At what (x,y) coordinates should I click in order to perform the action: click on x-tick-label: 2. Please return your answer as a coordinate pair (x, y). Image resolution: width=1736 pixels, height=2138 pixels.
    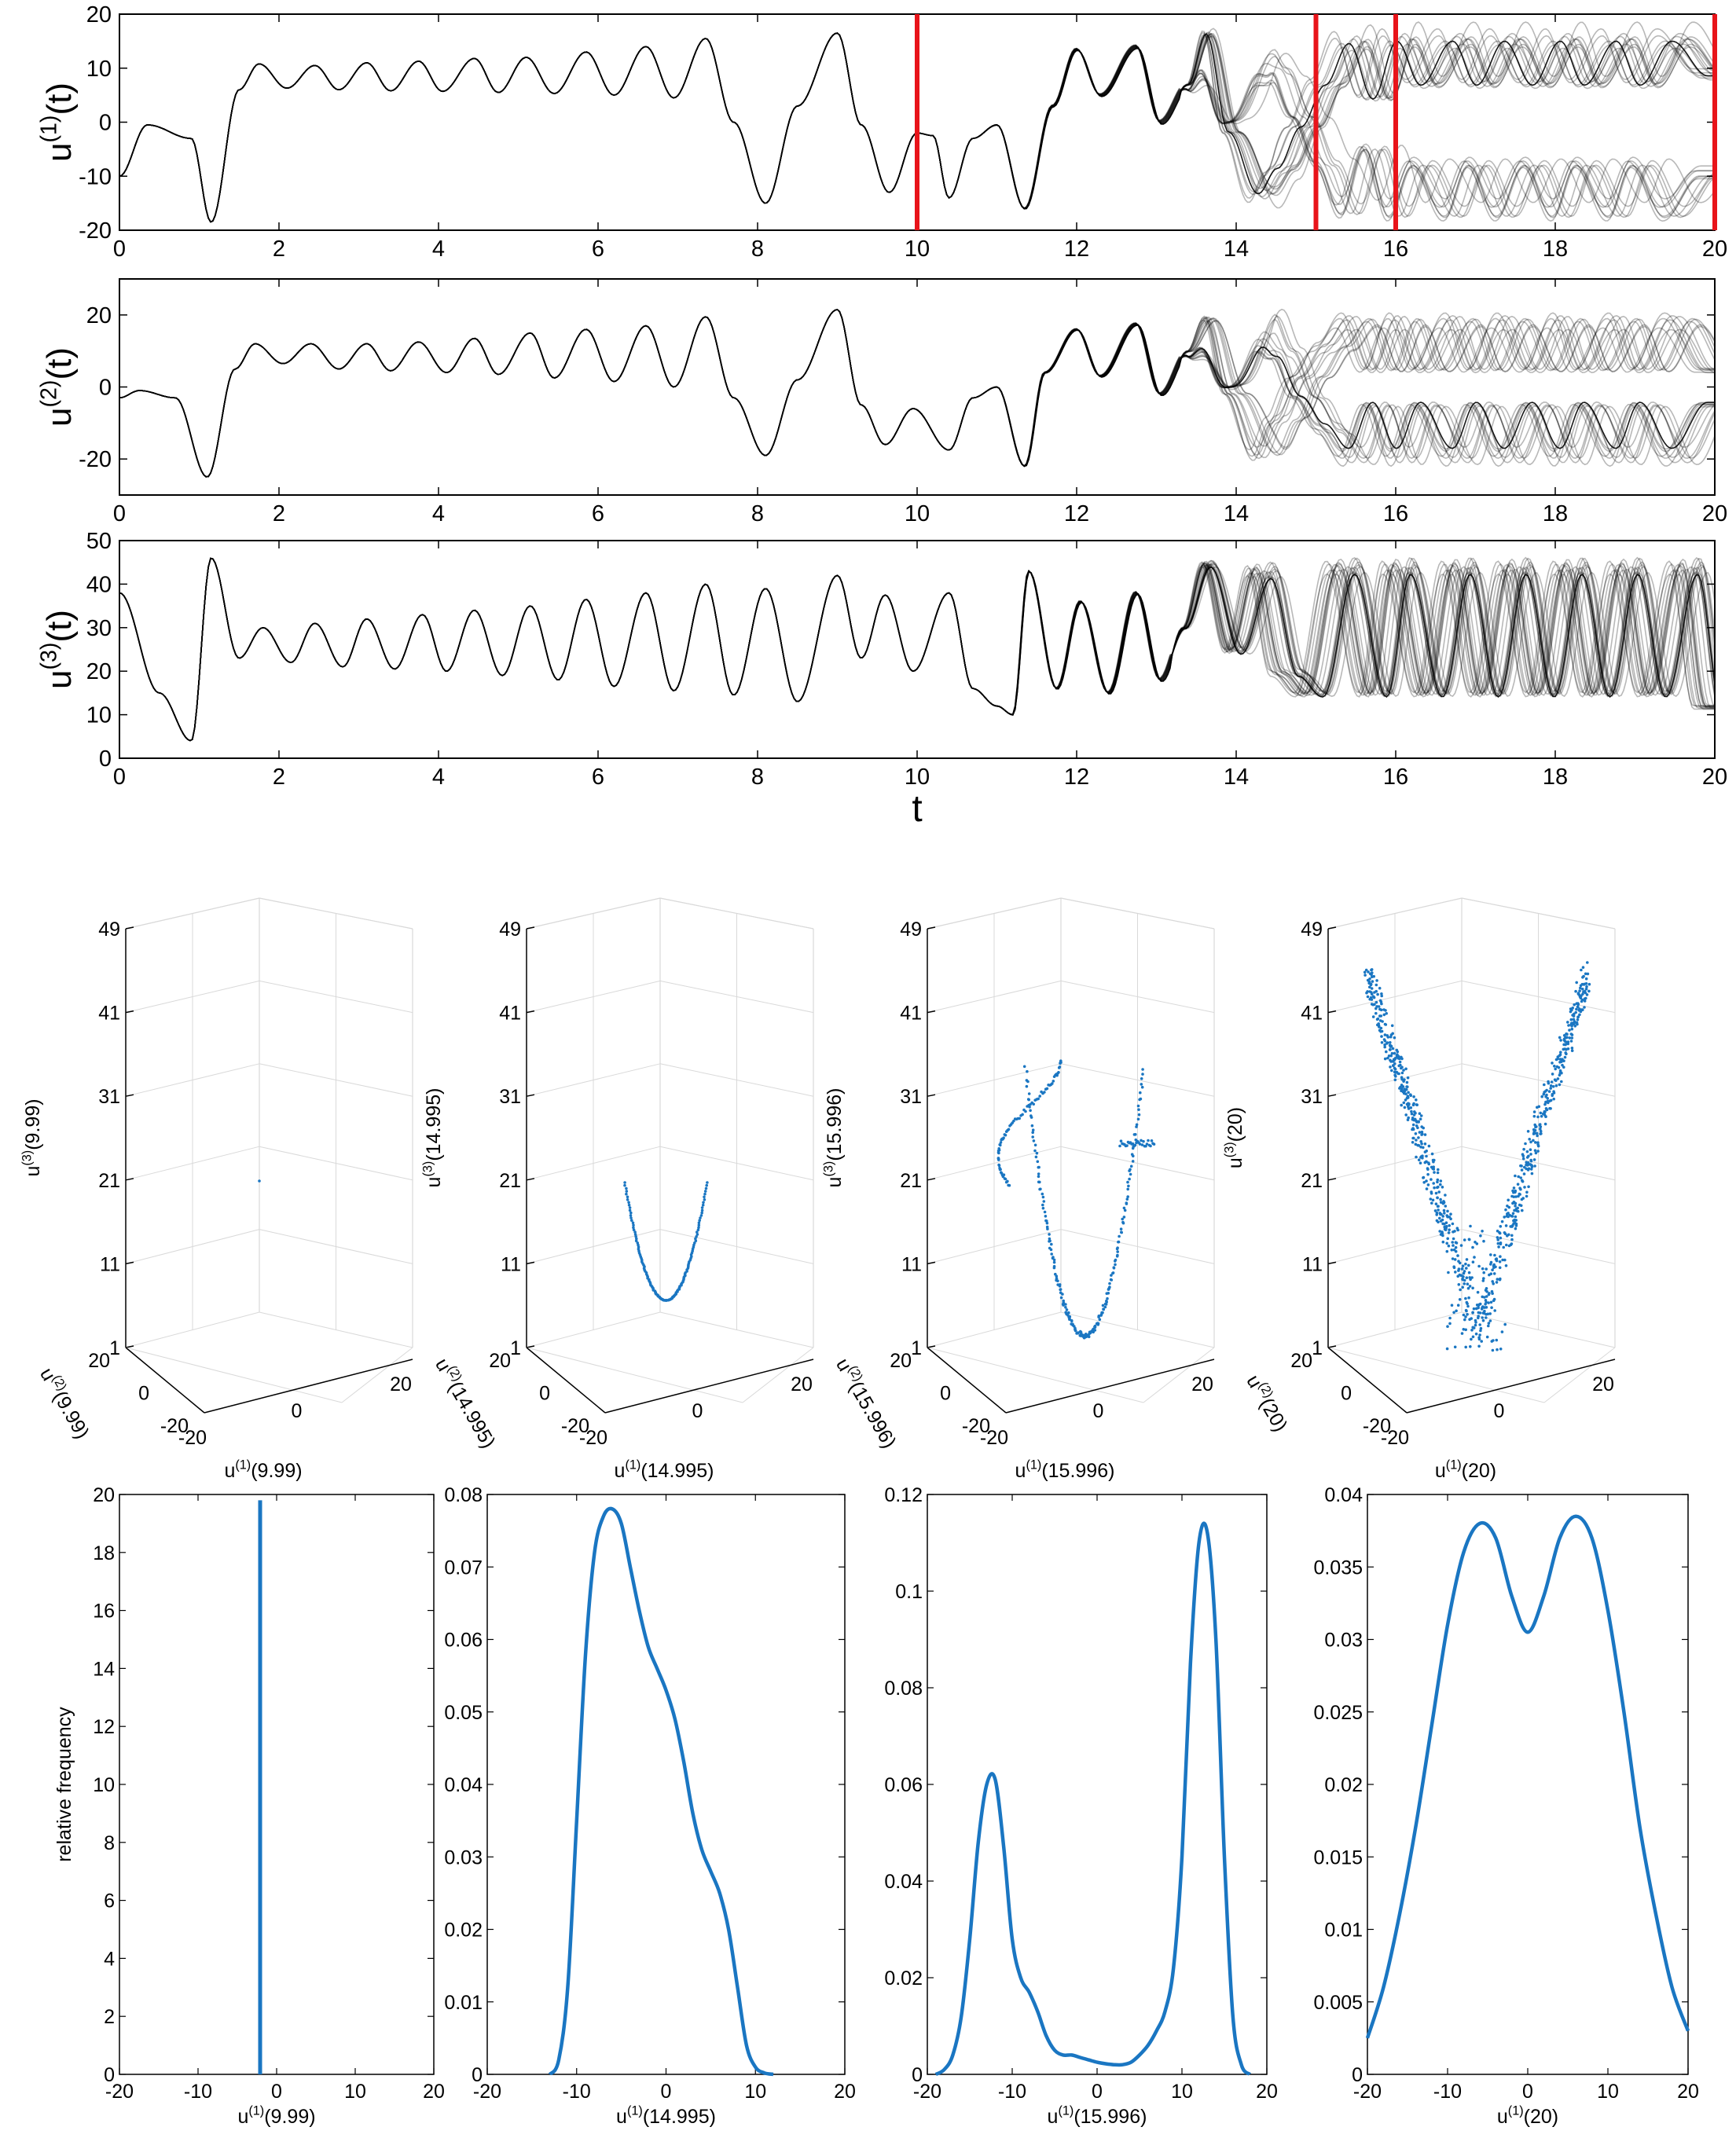
    Looking at the image, I should click on (279, 513).